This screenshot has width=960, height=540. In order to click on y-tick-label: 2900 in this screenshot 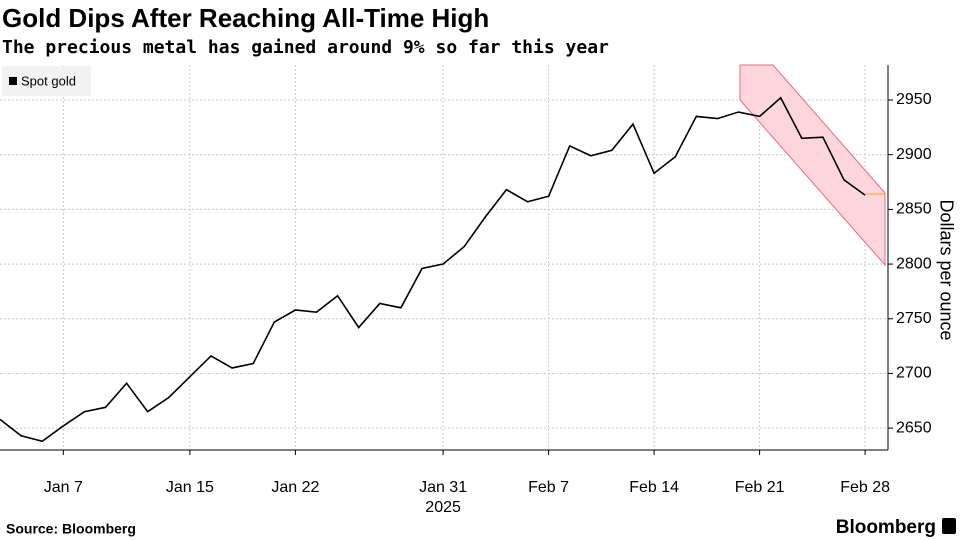, I will do `click(914, 154)`.